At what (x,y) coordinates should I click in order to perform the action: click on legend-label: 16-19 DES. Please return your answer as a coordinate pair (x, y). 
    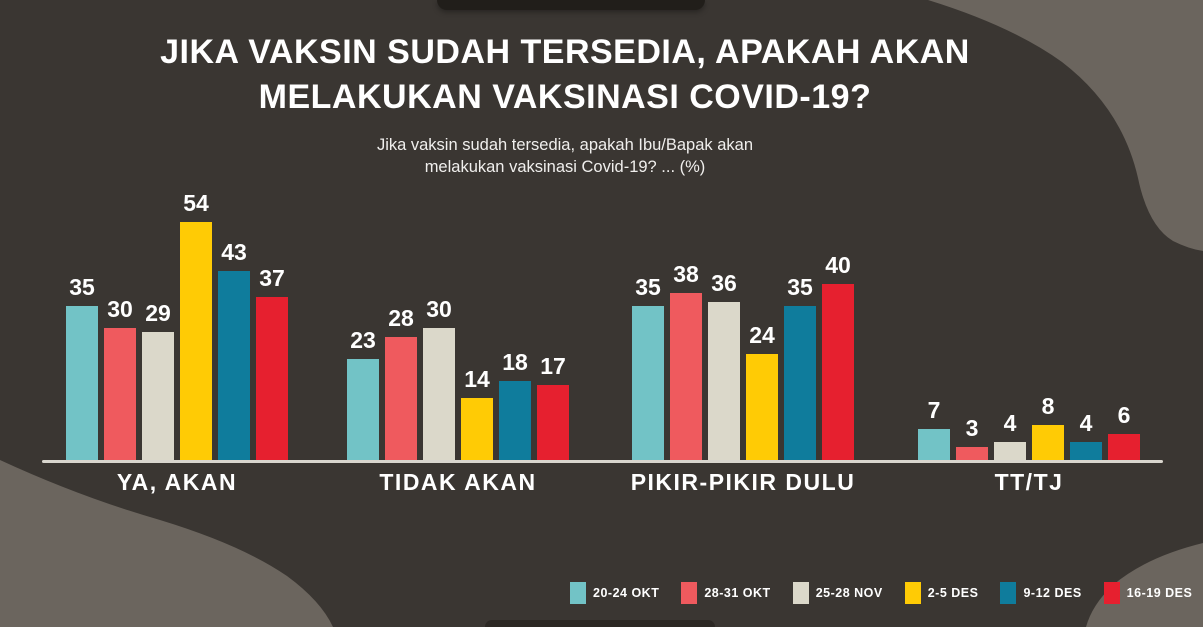
    Looking at the image, I should click on (1159, 593).